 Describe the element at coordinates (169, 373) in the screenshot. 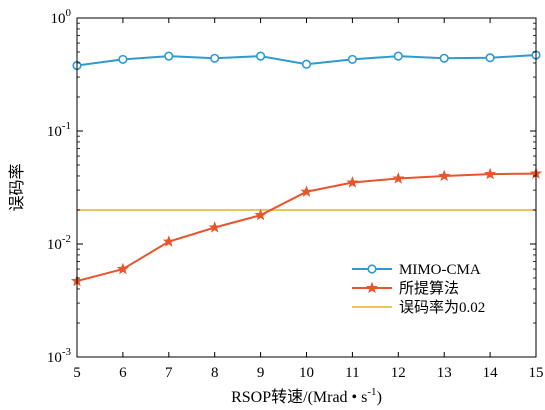

I see `x-tick-label: 7` at that location.